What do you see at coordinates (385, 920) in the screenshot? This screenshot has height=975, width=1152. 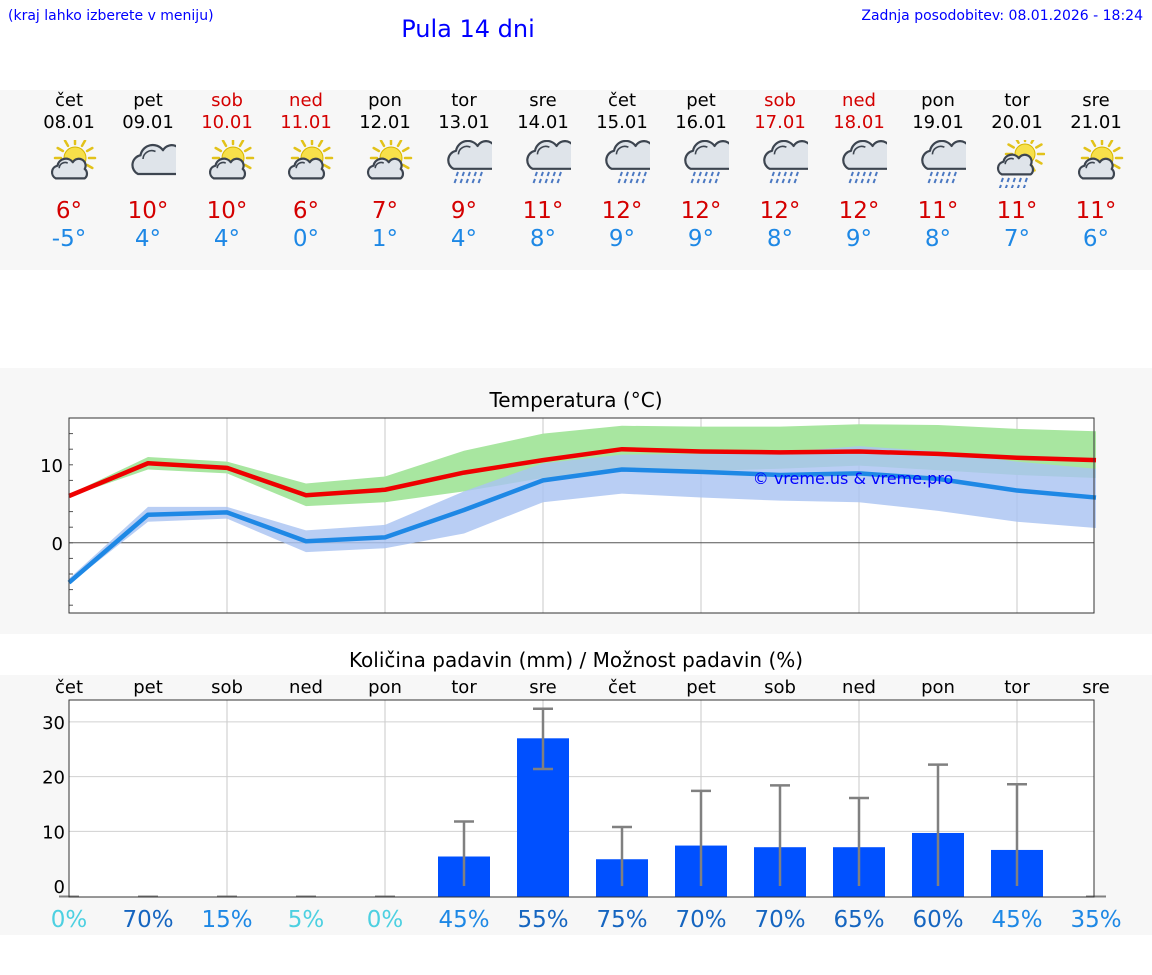 I see `precipitation-probability: 0%` at bounding box center [385, 920].